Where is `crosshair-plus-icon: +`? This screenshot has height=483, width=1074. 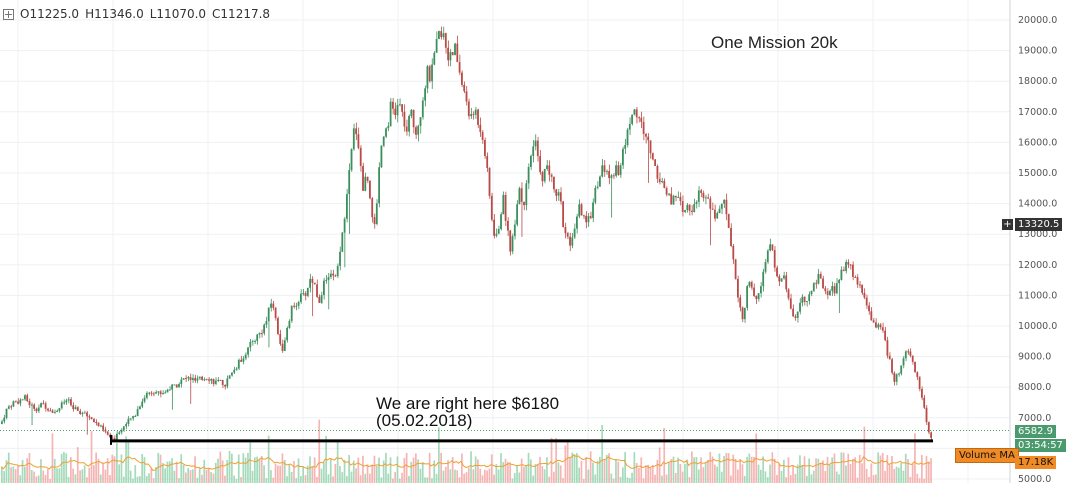
crosshair-plus-icon: + is located at coordinates (1007, 224).